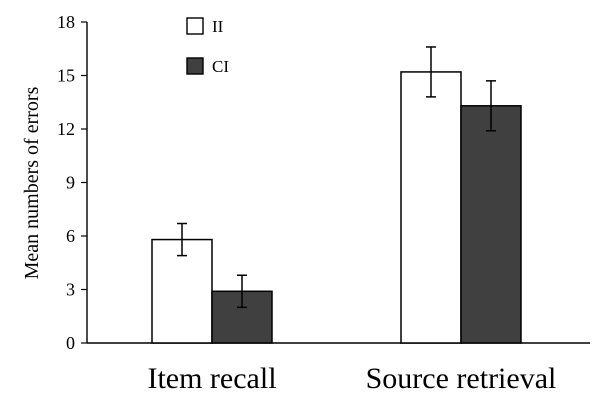  Describe the element at coordinates (70, 290) in the screenshot. I see `y-tick-label: 3` at that location.